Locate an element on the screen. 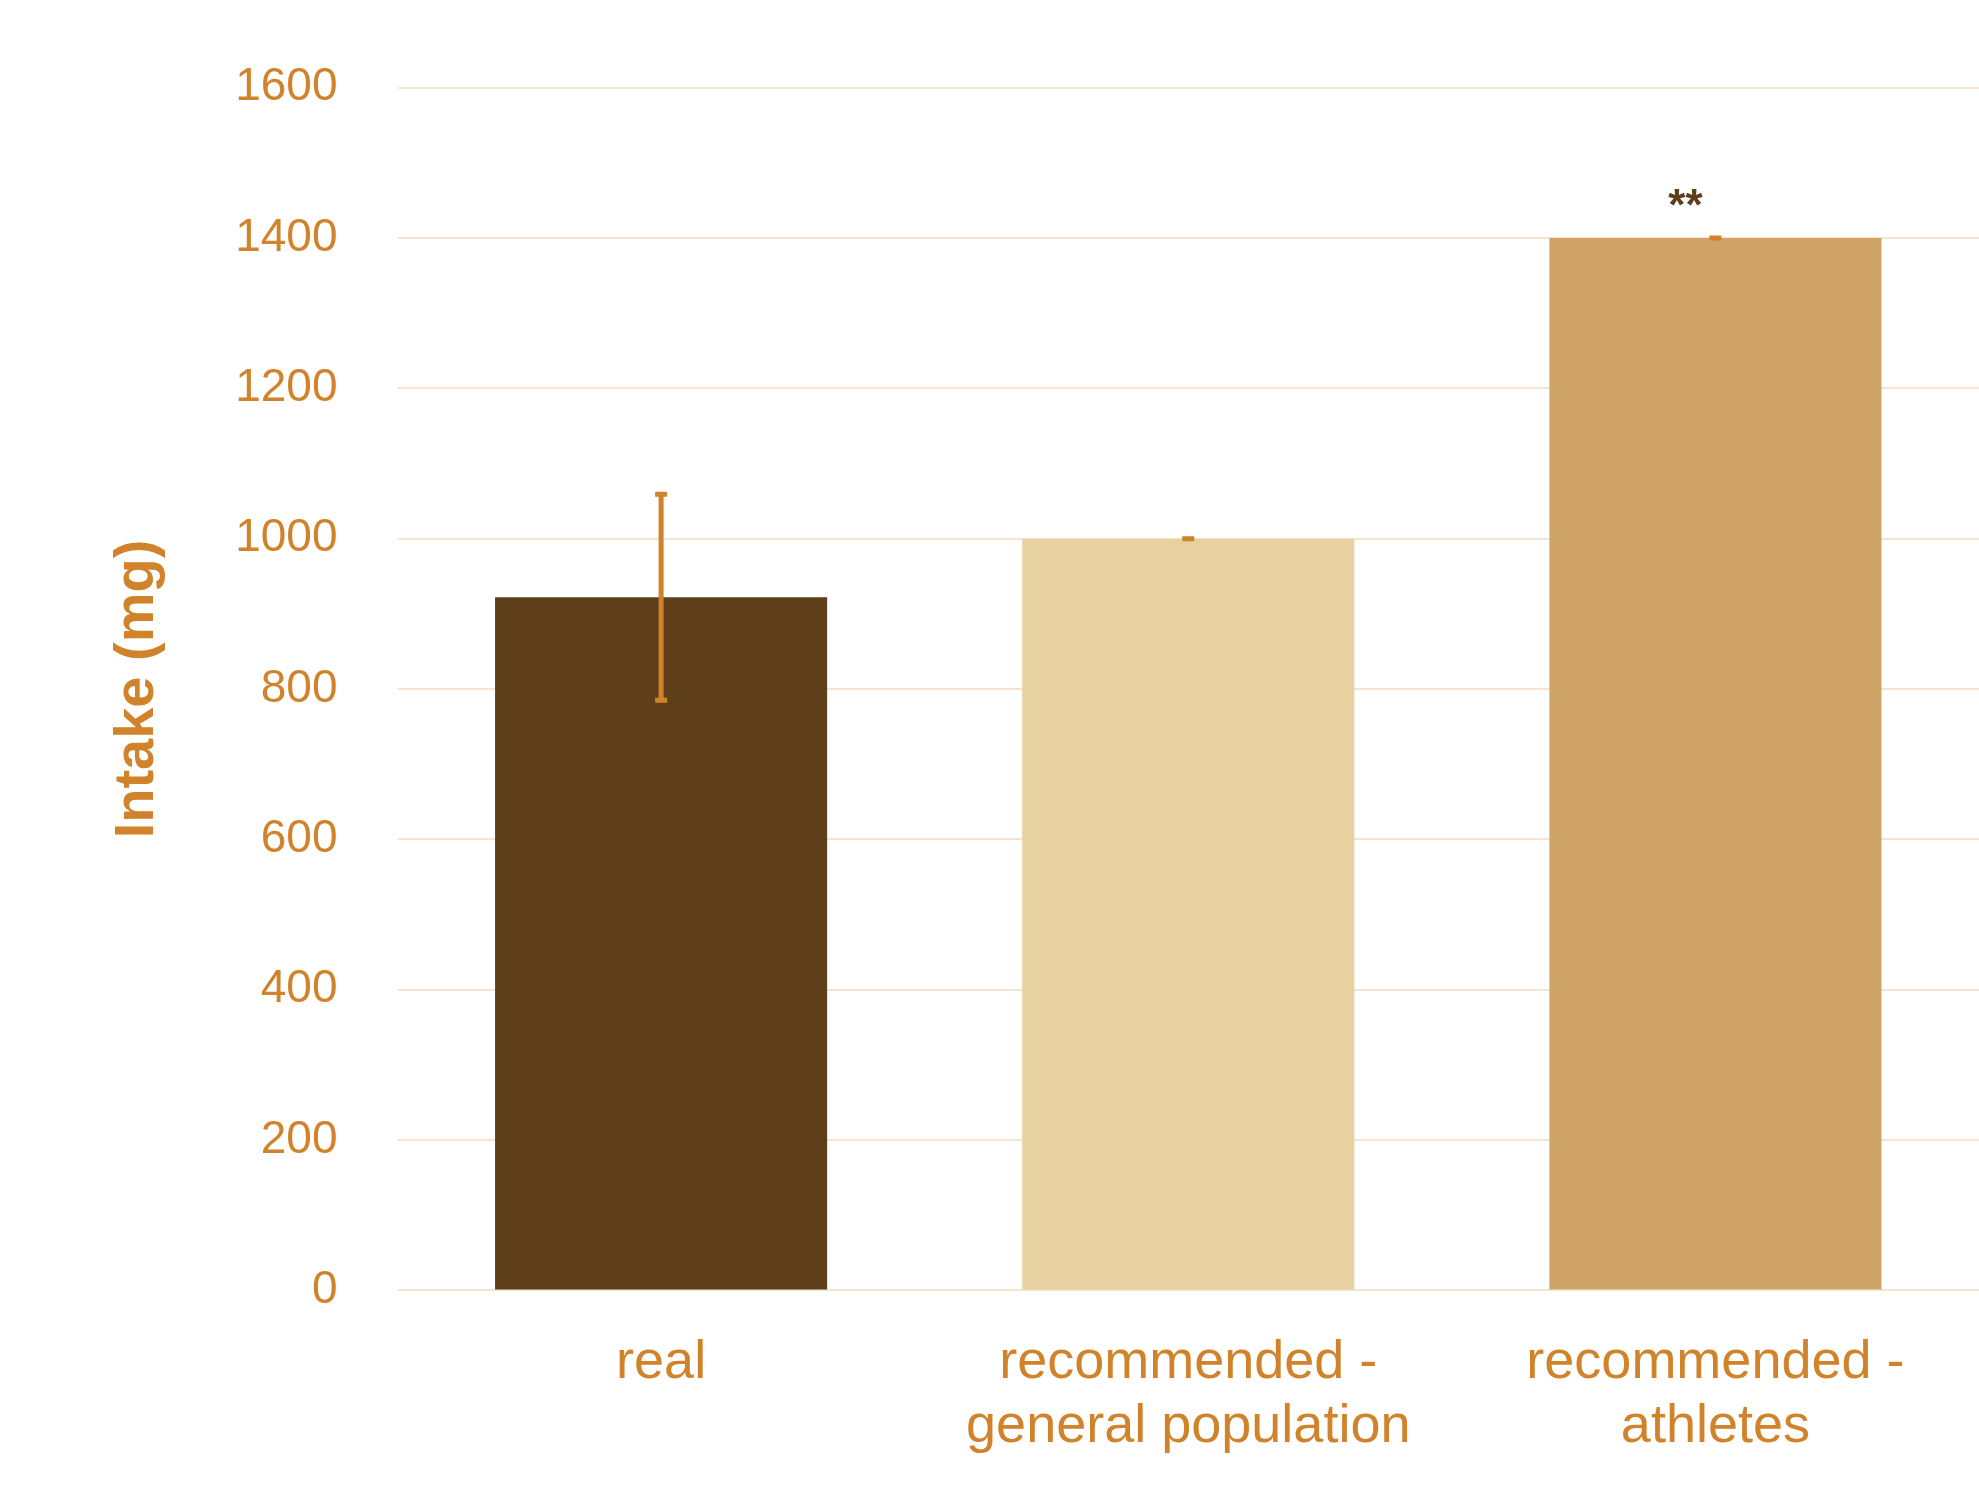 The width and height of the screenshot is (1979, 1500). y-tick-label: 1000 is located at coordinates (286, 535).